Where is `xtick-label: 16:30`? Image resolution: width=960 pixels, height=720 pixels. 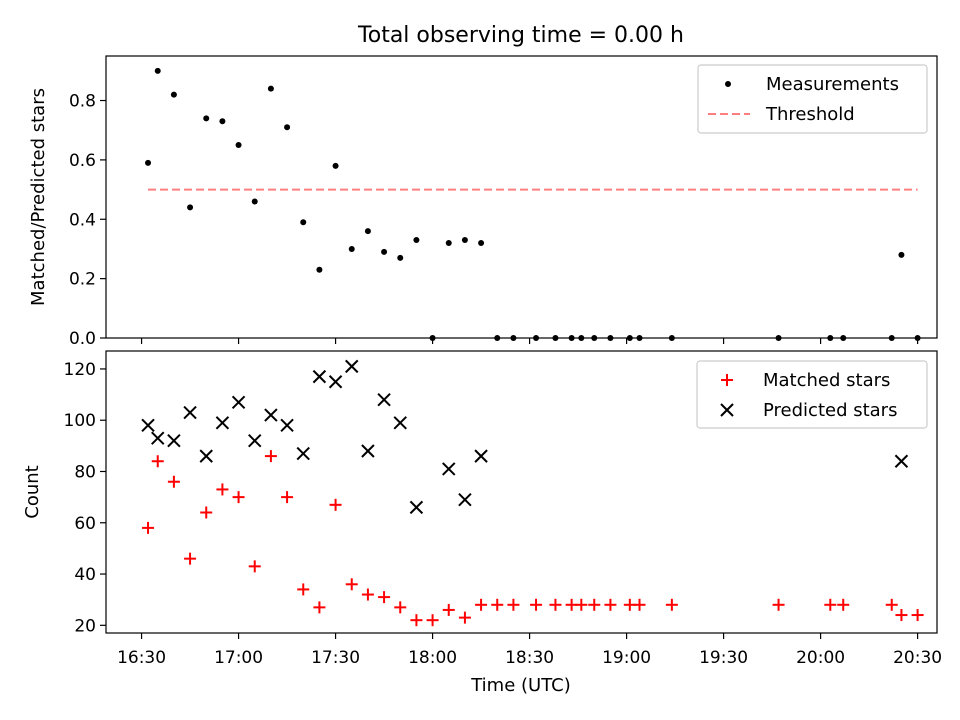
xtick-label: 16:30 is located at coordinates (141, 658).